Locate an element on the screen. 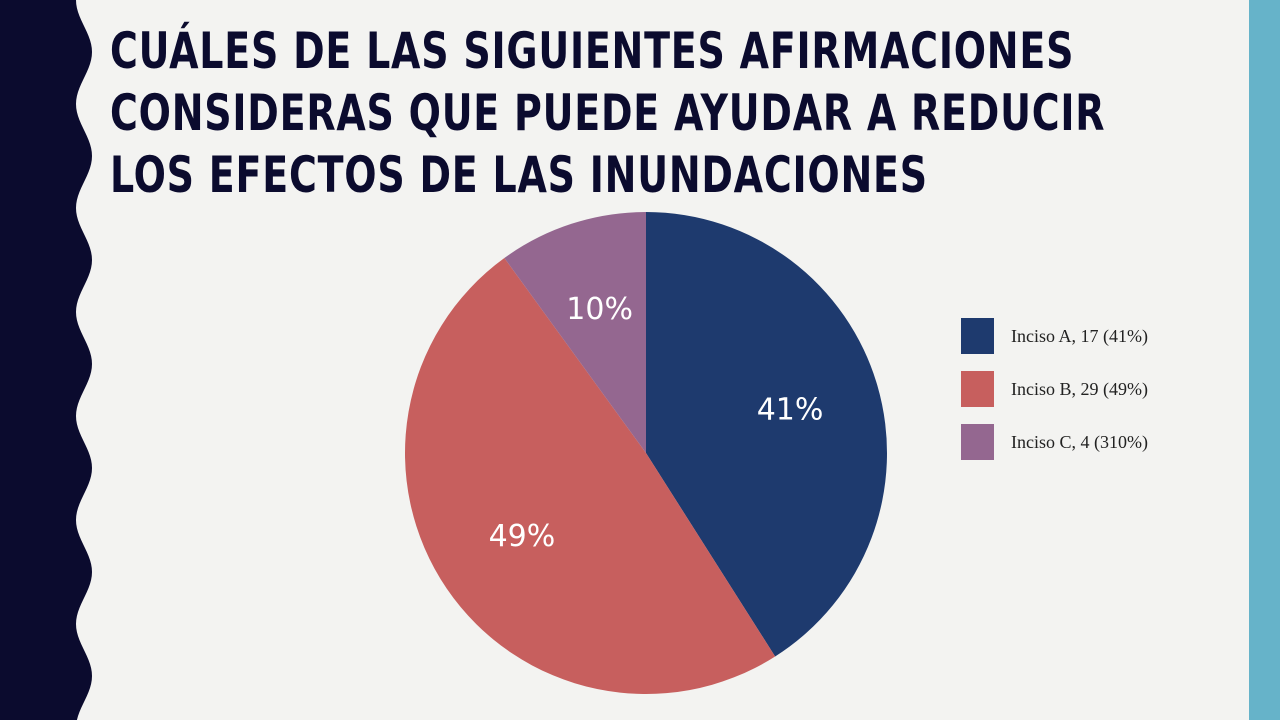 The width and height of the screenshot is (1280, 720). legend-item-b: Inciso B, 29 (49%) is located at coordinates (1054, 389).